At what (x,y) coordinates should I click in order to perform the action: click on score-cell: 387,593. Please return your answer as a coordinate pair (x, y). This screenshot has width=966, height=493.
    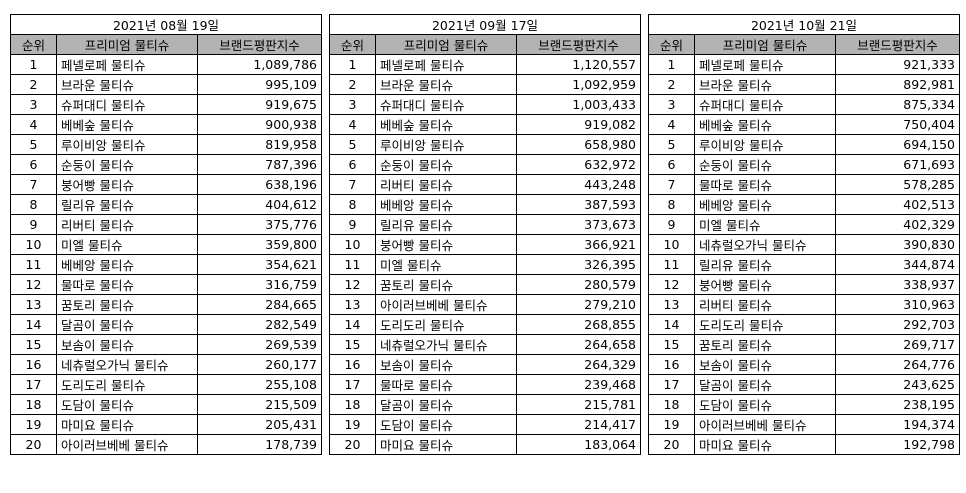
    Looking at the image, I should click on (578, 204).